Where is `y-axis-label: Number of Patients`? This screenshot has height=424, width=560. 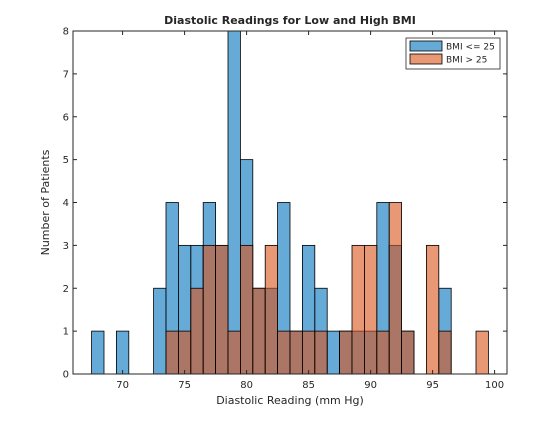 y-axis-label: Number of Patients is located at coordinates (45, 202).